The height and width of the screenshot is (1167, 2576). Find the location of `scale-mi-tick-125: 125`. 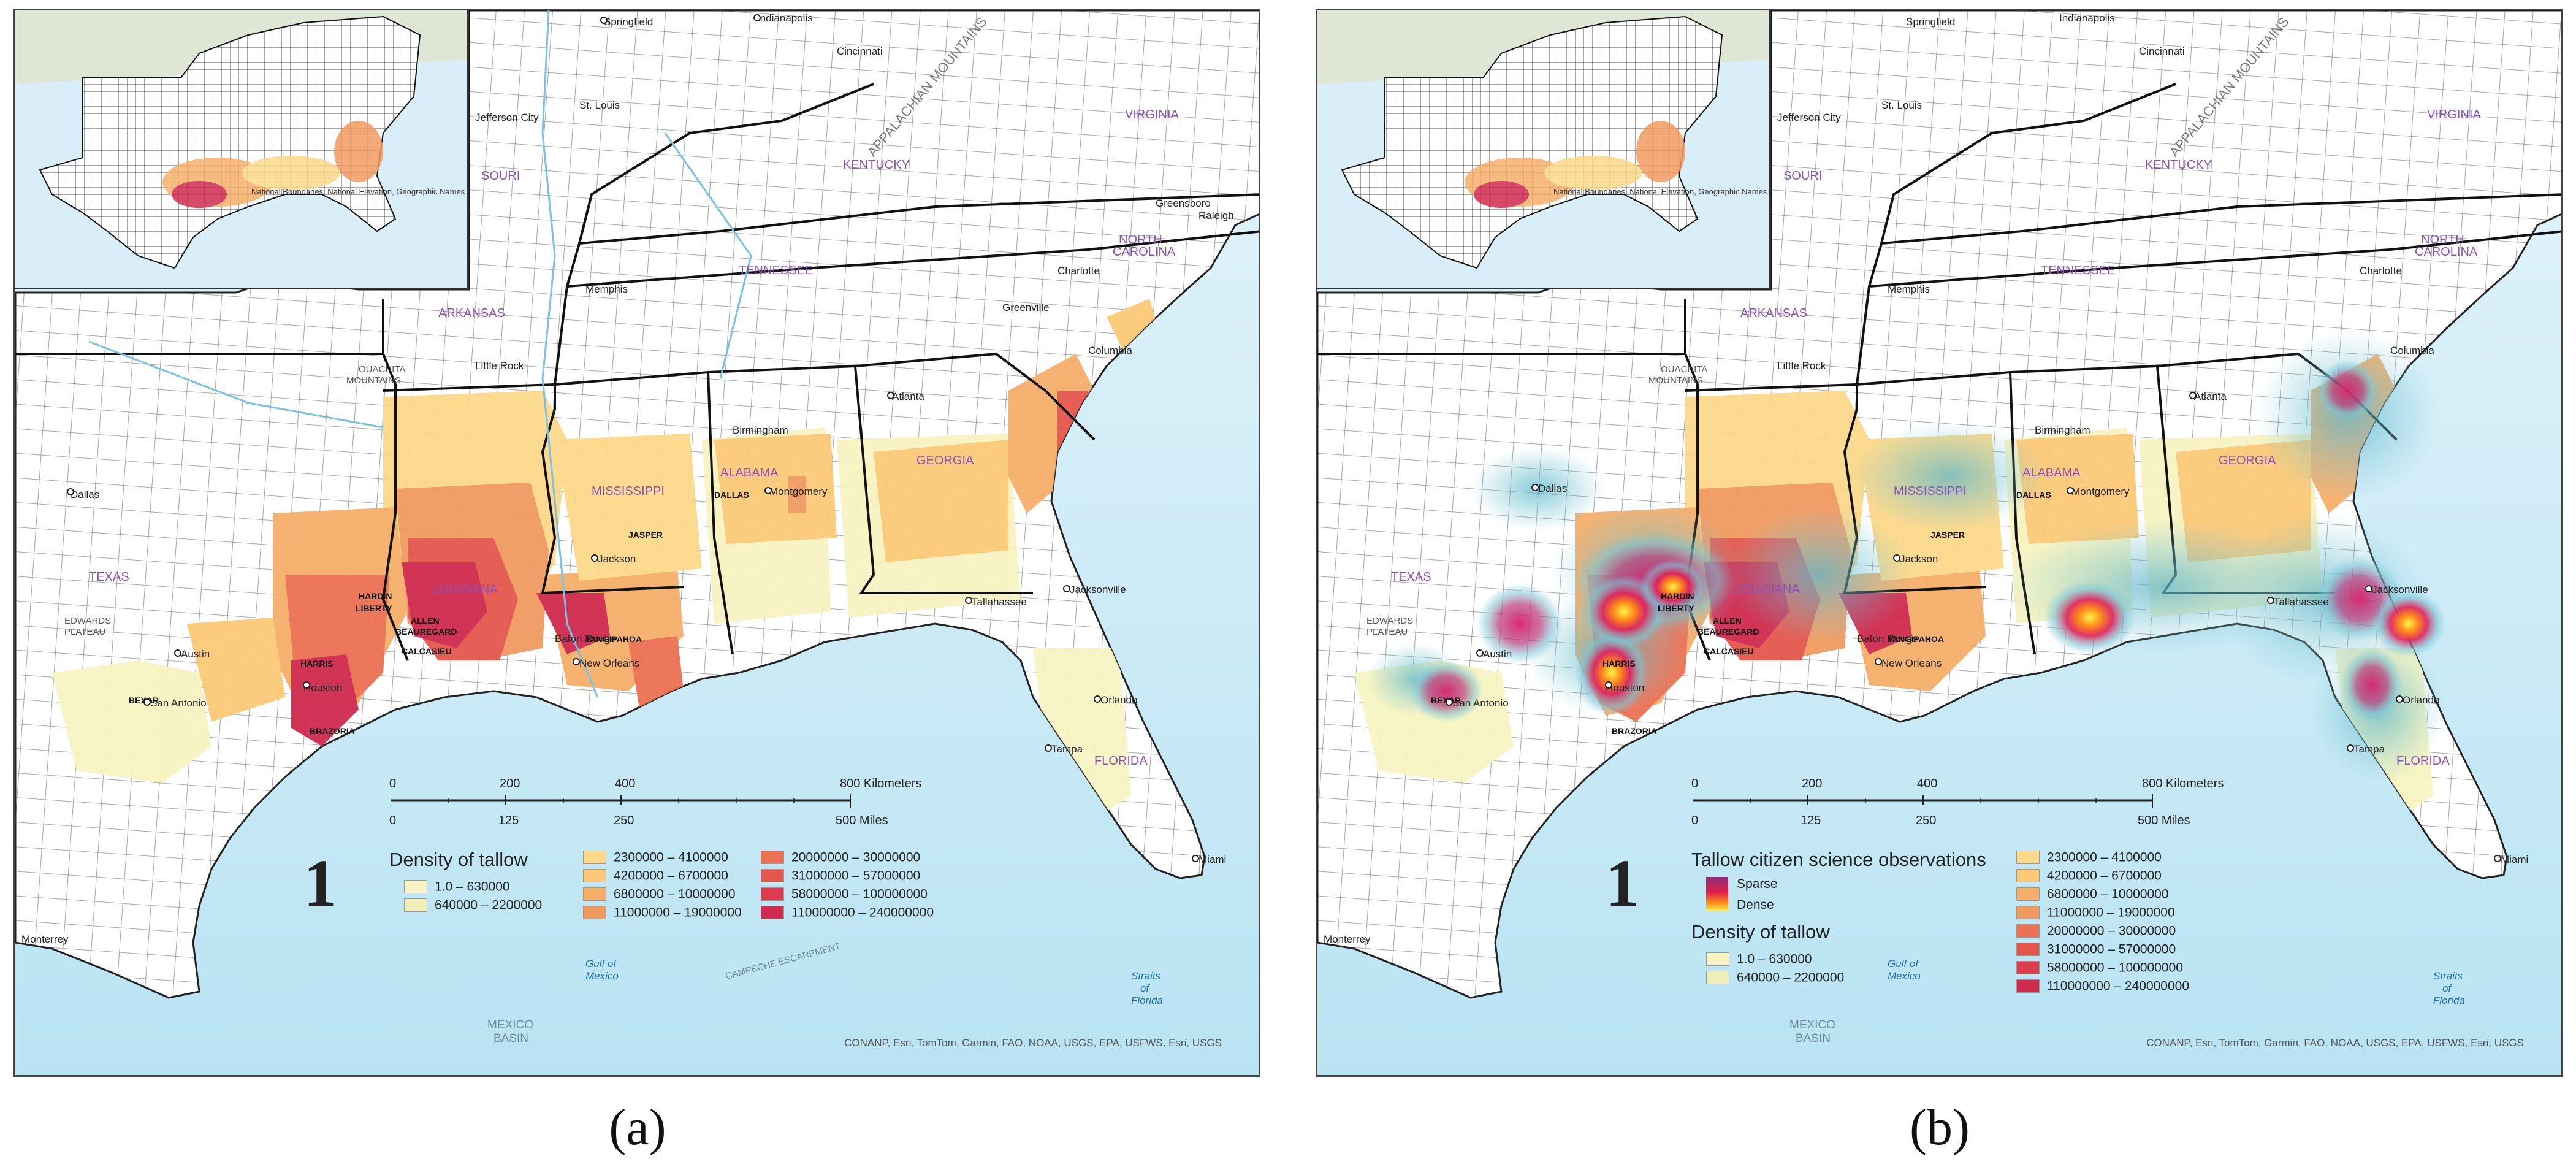

scale-mi-tick-125: 125 is located at coordinates (1811, 820).